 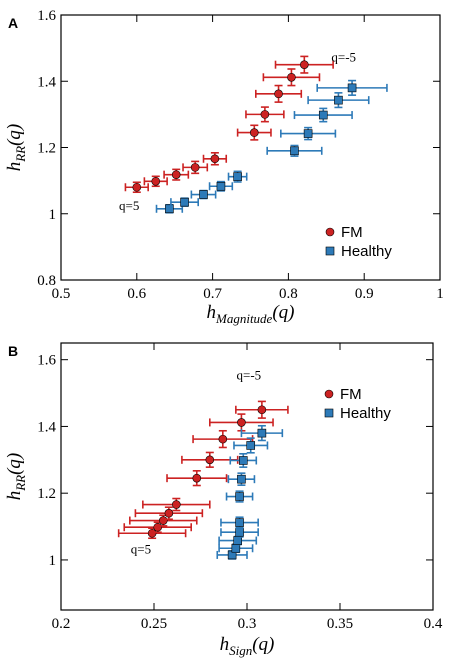 I want to click on x-tick-label: 1, so click(x=440, y=294).